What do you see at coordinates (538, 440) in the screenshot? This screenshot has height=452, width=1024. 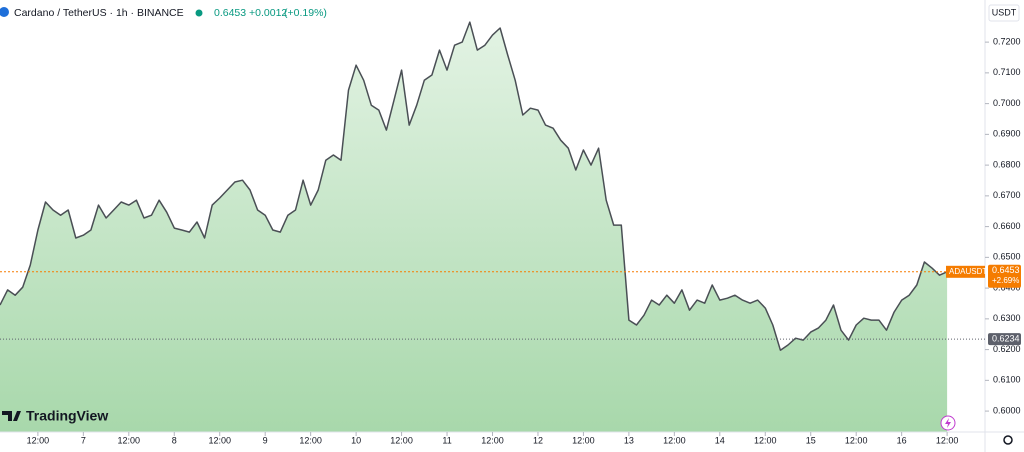 I see `x-tick-label: 12` at bounding box center [538, 440].